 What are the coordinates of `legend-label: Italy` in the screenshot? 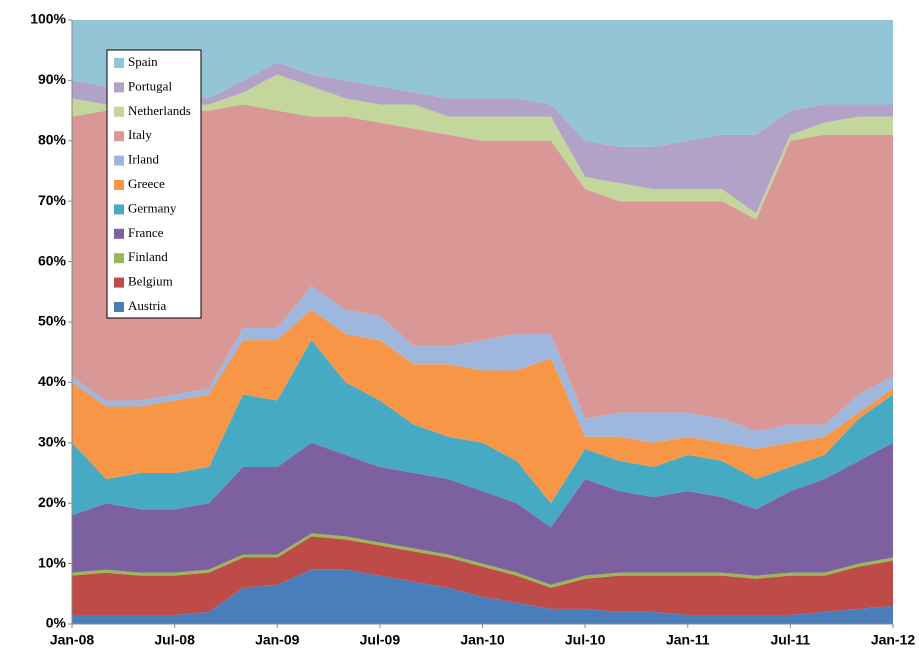 It's located at (140, 134).